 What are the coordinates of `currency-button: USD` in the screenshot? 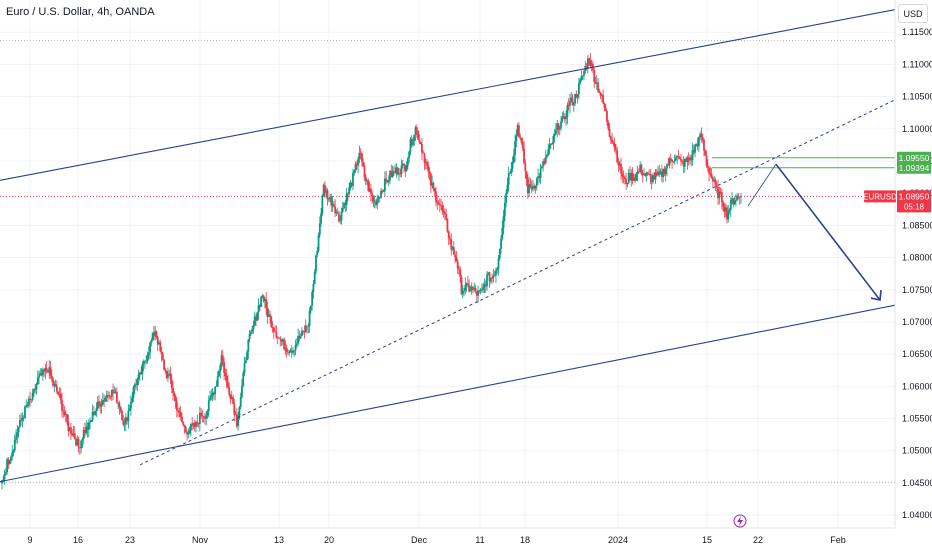 It's located at (913, 13).